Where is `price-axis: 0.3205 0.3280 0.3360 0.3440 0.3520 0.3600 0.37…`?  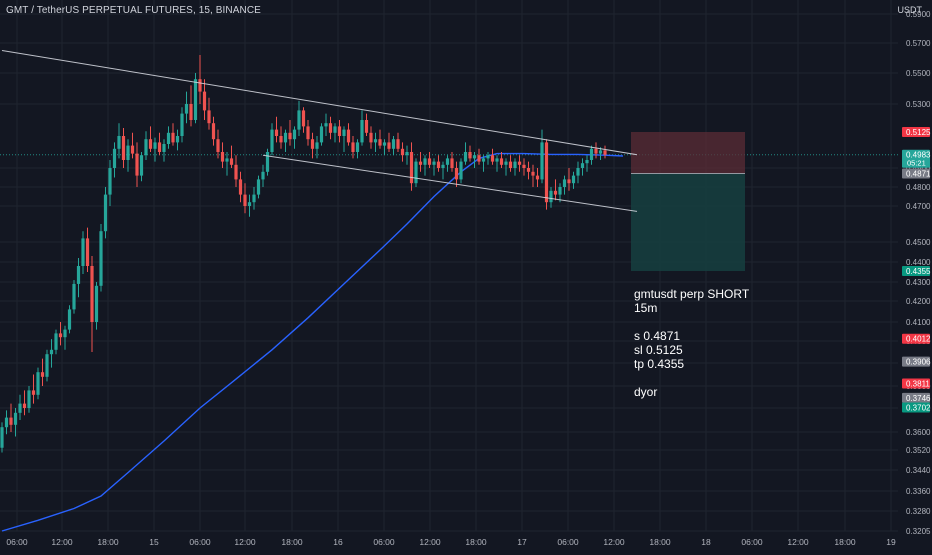
price-axis: 0.3205 0.3280 0.3360 0.3440 0.3520 0.3600 0.37… is located at coordinates (916, 273).